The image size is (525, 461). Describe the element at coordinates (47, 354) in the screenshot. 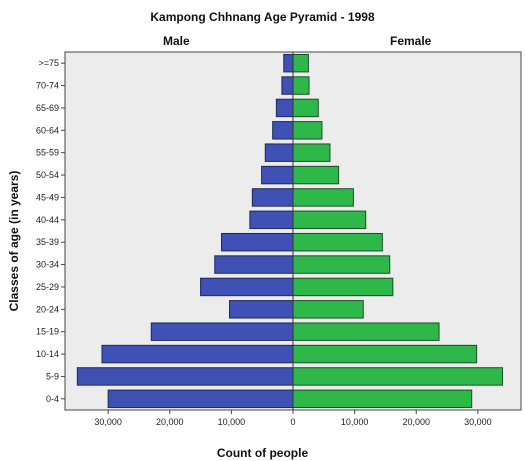

I see `y-tick-label: 10-14` at that location.